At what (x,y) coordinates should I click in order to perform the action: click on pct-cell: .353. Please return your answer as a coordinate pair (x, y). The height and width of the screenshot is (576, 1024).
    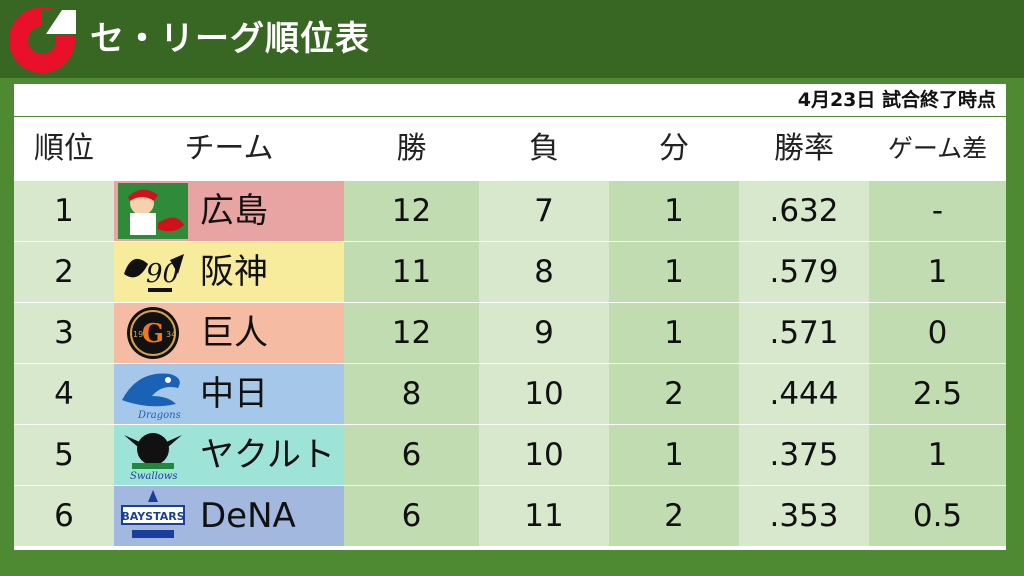
    Looking at the image, I should click on (804, 516).